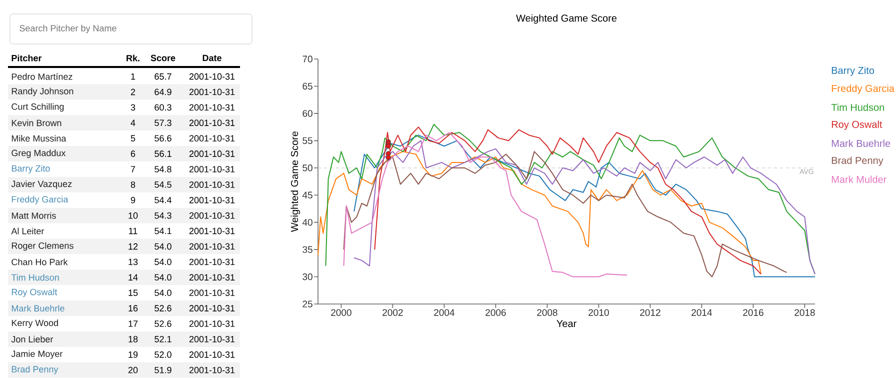 This screenshot has width=896, height=378. What do you see at coordinates (163, 200) in the screenshot?
I see `data-label: 54.4` at bounding box center [163, 200].